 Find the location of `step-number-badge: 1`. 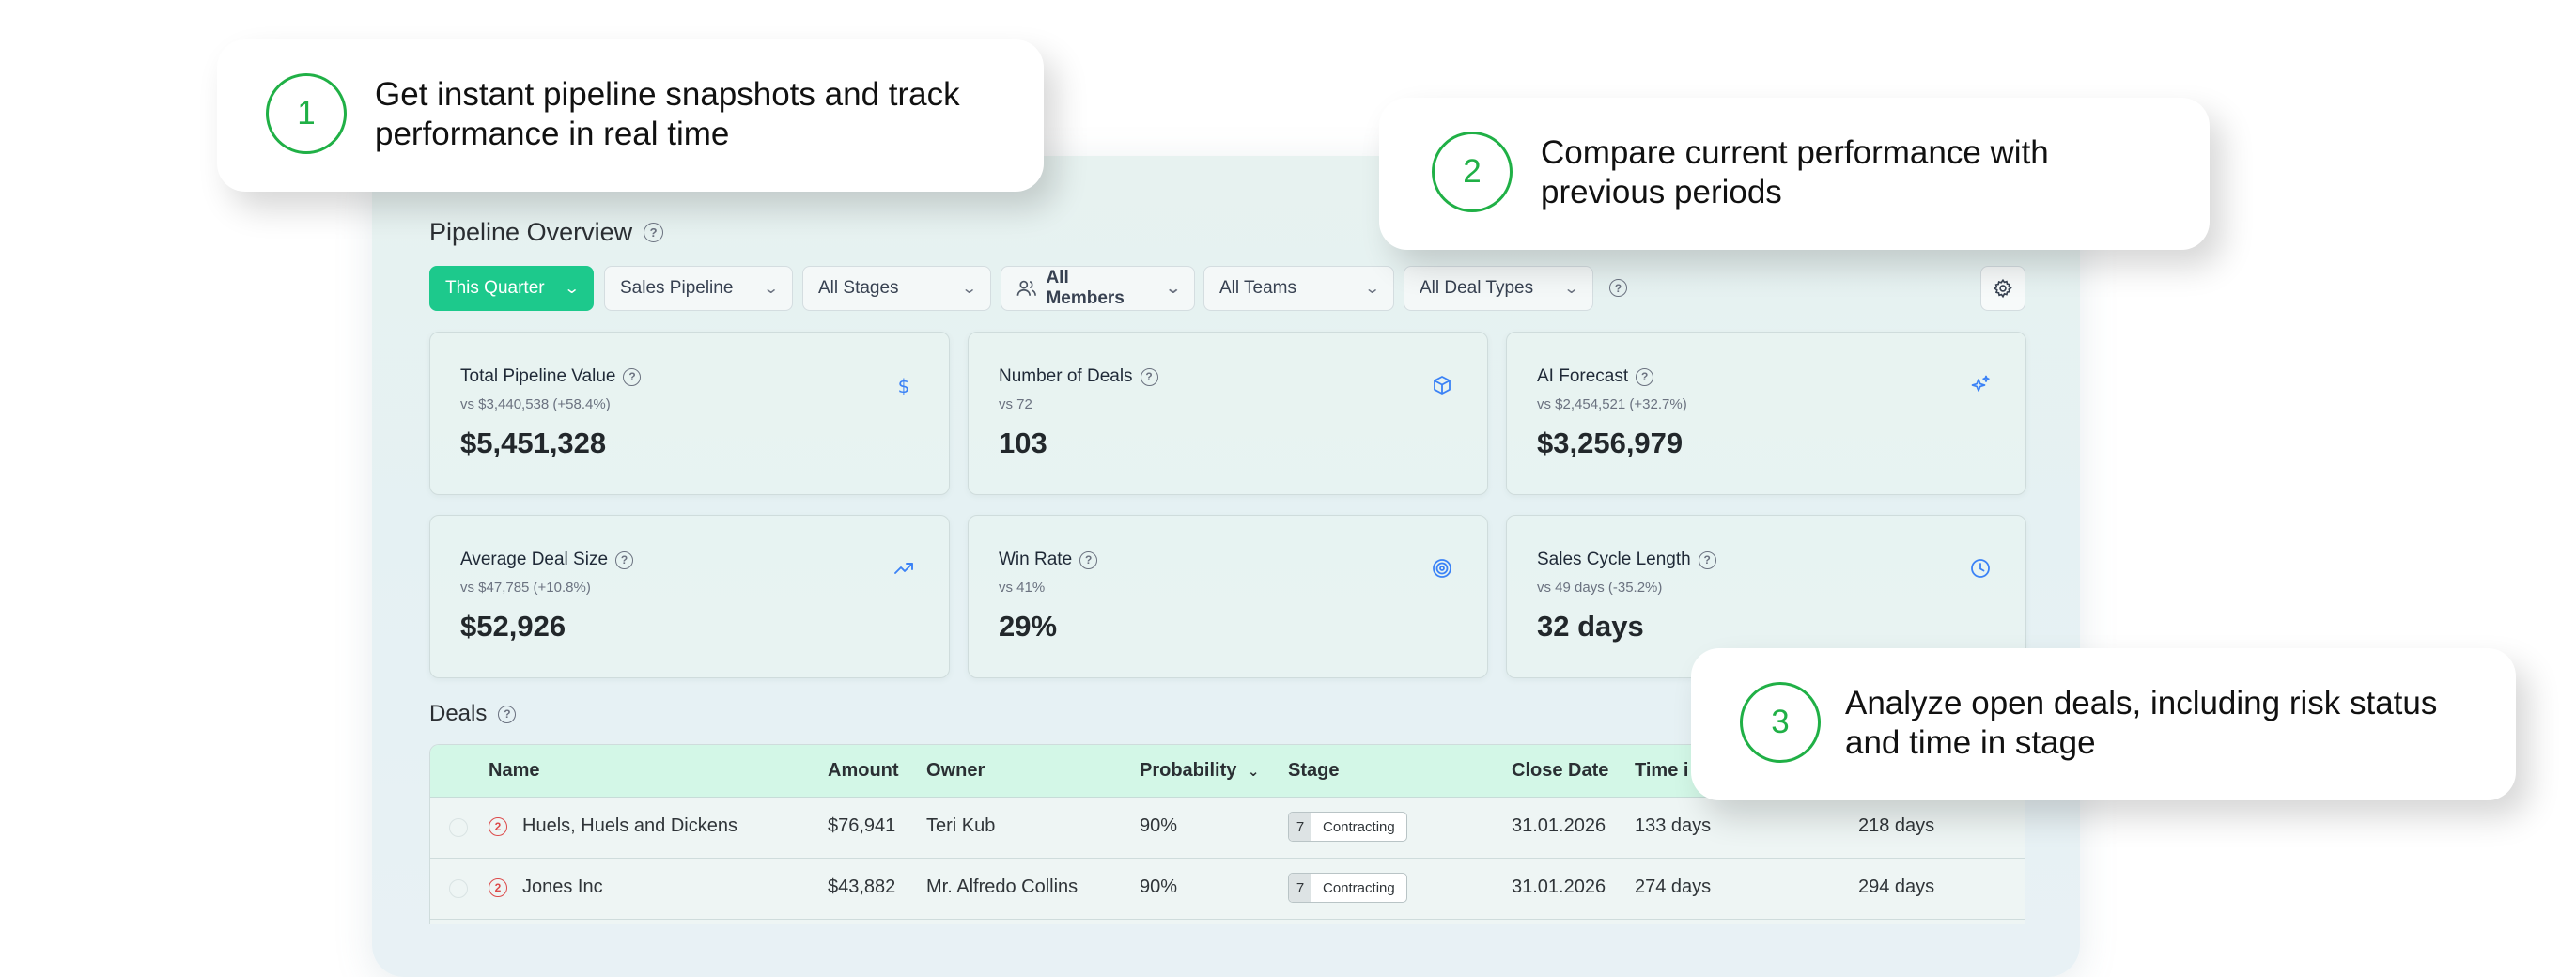

step-number-badge: 1 is located at coordinates (307, 114).